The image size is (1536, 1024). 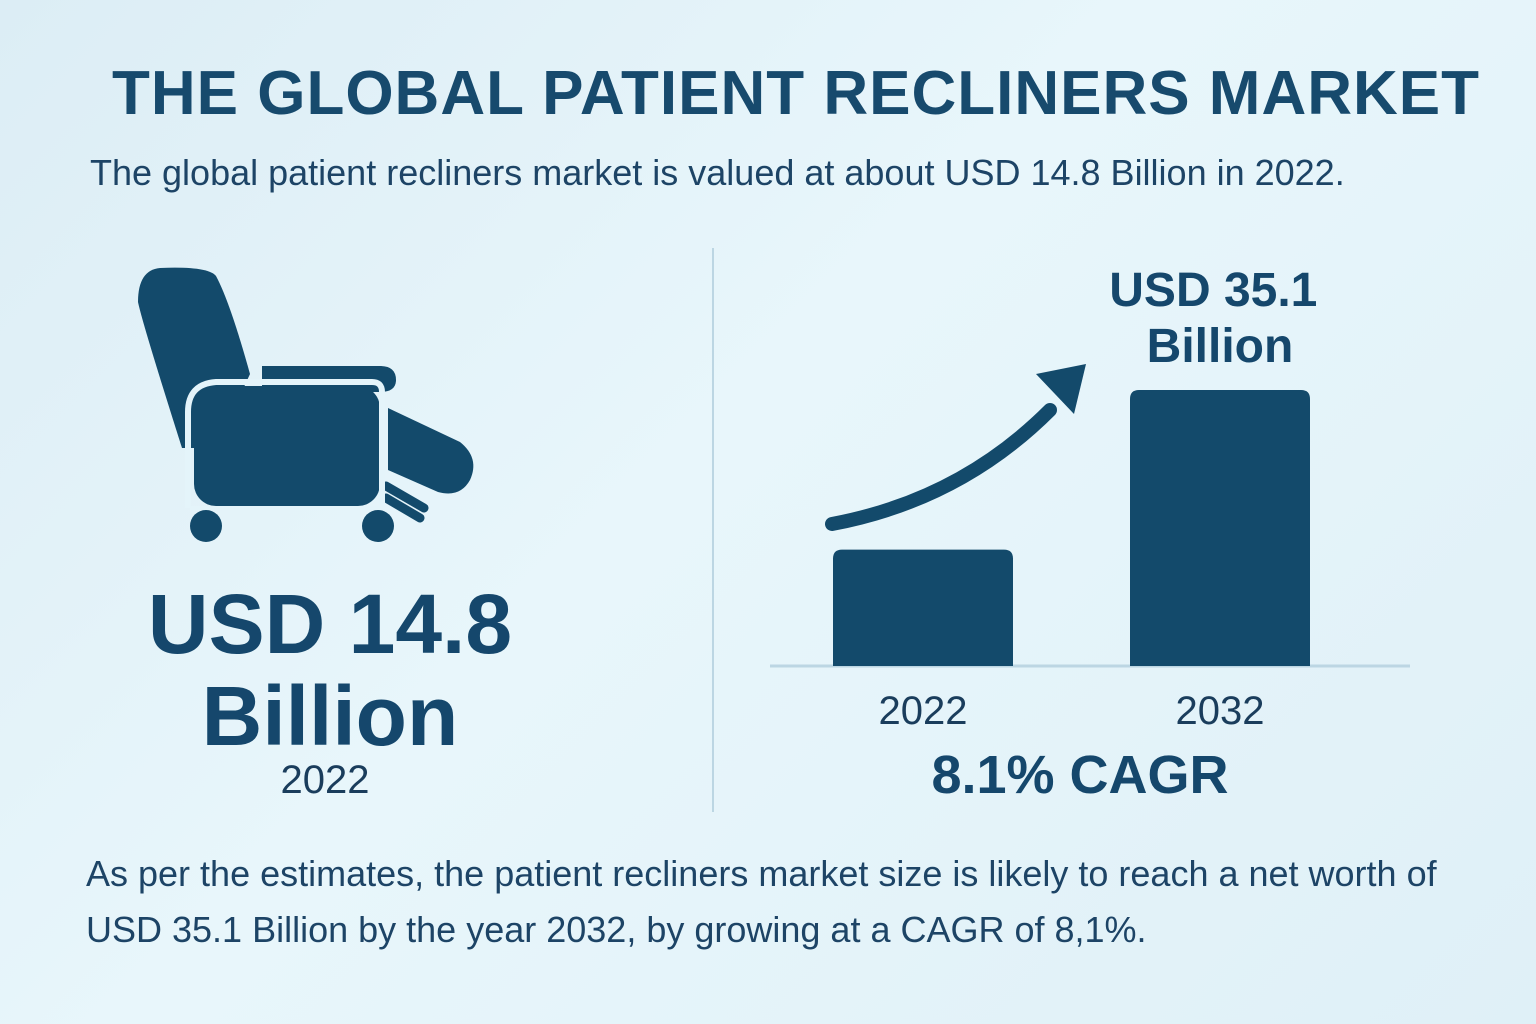 What do you see at coordinates (1219, 318) in the screenshot?
I see `bar-value-label: USD 35.1 Billion` at bounding box center [1219, 318].